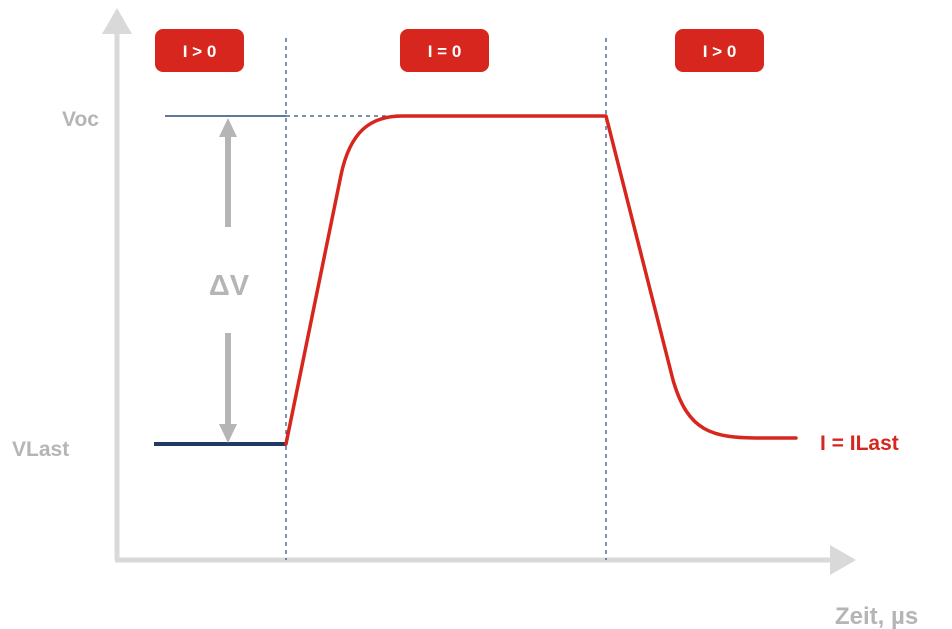 This screenshot has width=952, height=629. I want to click on badge-phase-3-label: I > 0, so click(720, 51).